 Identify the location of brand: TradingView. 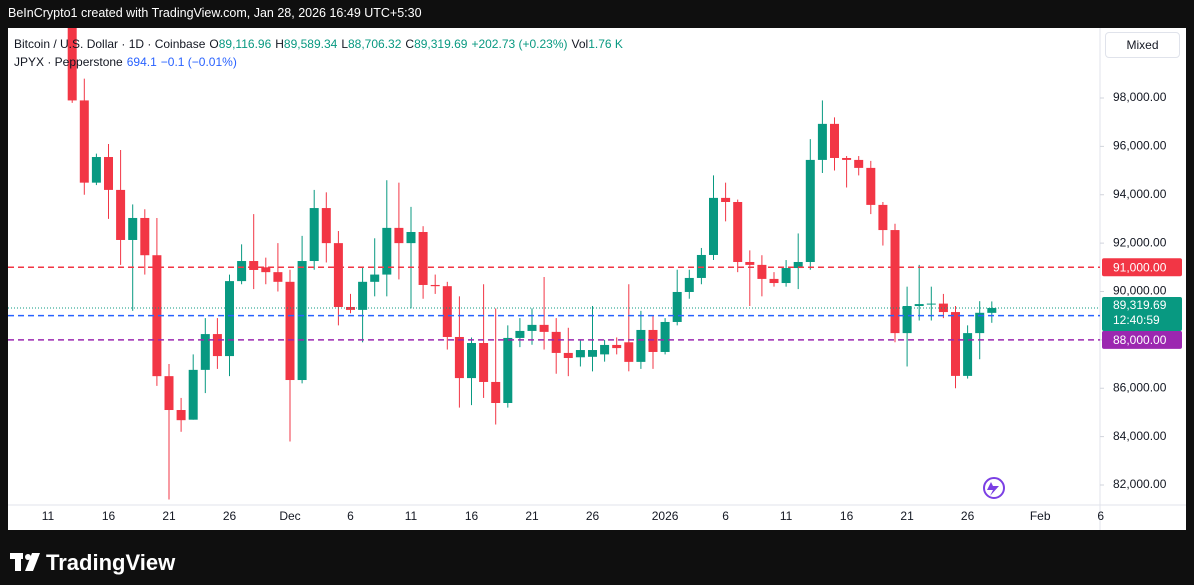
(111, 562).